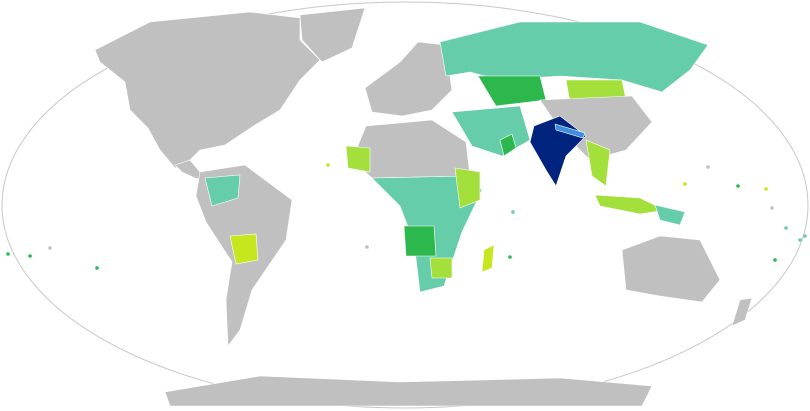 The image size is (810, 411). Describe the element at coordinates (574, 57) in the screenshot. I see `region-russia` at that location.